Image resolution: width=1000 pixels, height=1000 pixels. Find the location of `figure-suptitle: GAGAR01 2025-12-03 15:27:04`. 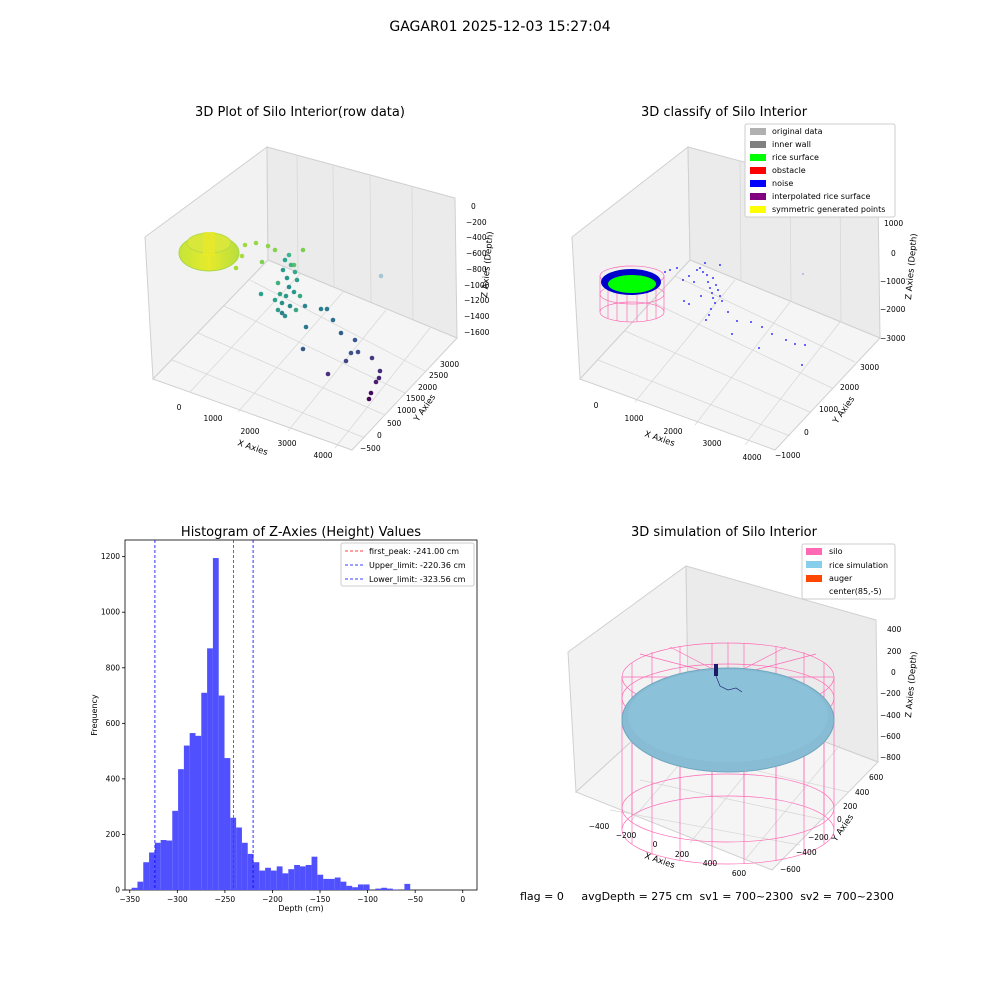

figure-suptitle: GAGAR01 2025-12-03 15:27:04 is located at coordinates (499, 27).